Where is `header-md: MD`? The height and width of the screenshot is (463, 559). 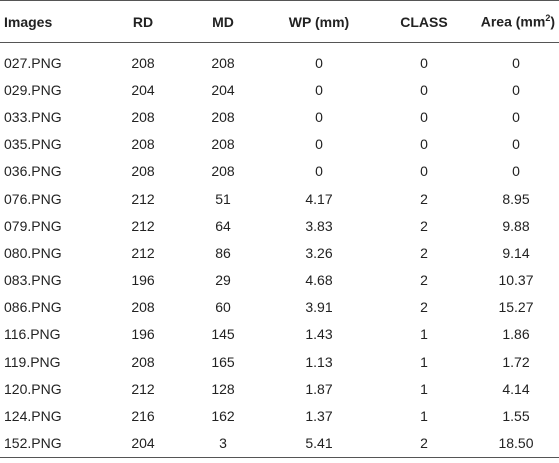
header-md: MD is located at coordinates (223, 21).